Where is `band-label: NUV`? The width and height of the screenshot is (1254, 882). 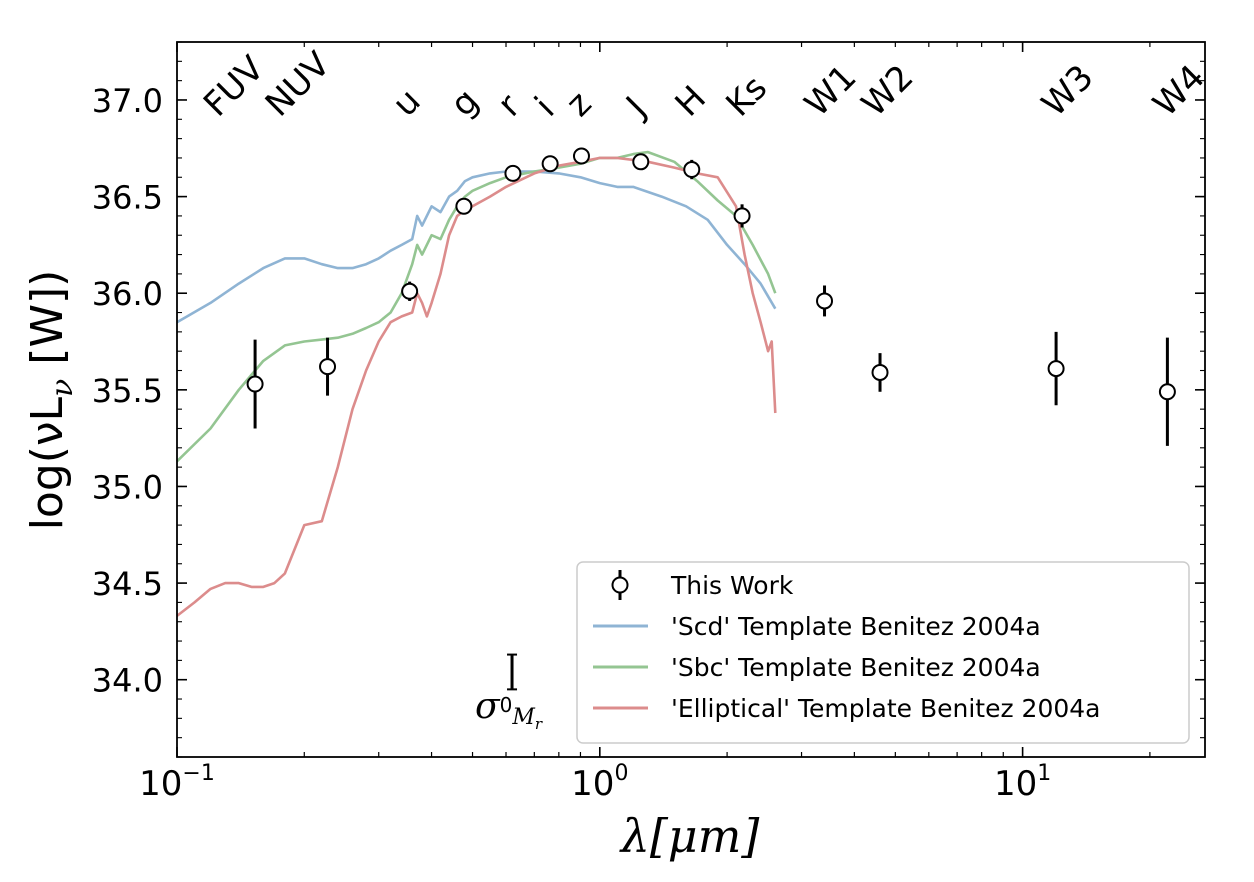
band-label: NUV is located at coordinates (298, 84).